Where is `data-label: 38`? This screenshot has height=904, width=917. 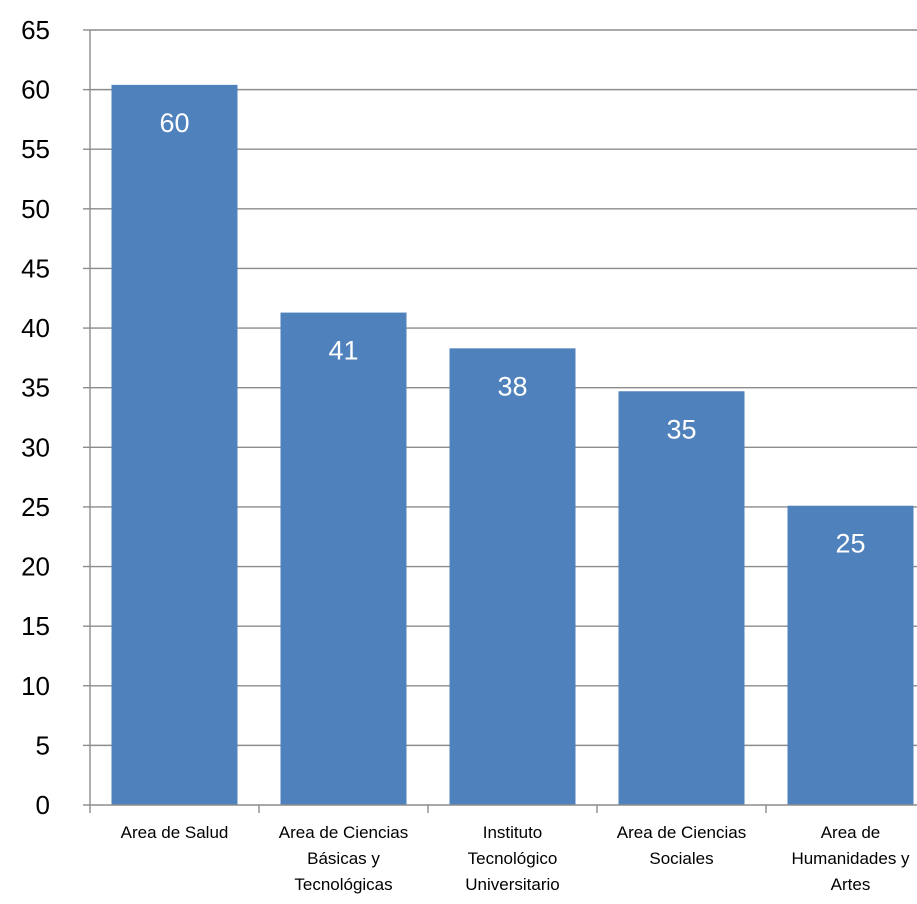 data-label: 38 is located at coordinates (512, 386).